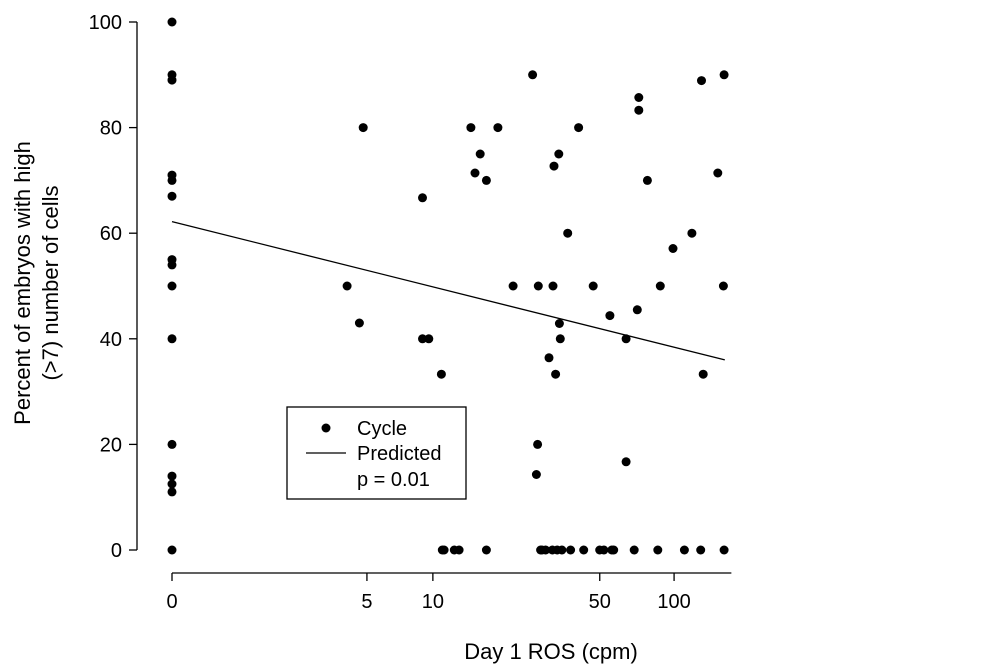 Image resolution: width=999 pixels, height=664 pixels. What do you see at coordinates (50, 282) in the screenshot?
I see `y-axis-title-line-2: (>7) number of cells` at bounding box center [50, 282].